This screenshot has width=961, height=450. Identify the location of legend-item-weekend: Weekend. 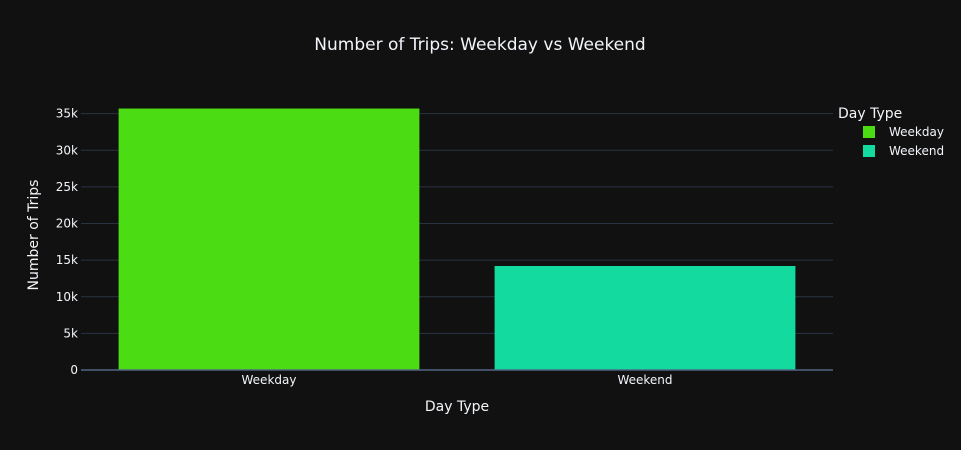
(903, 151).